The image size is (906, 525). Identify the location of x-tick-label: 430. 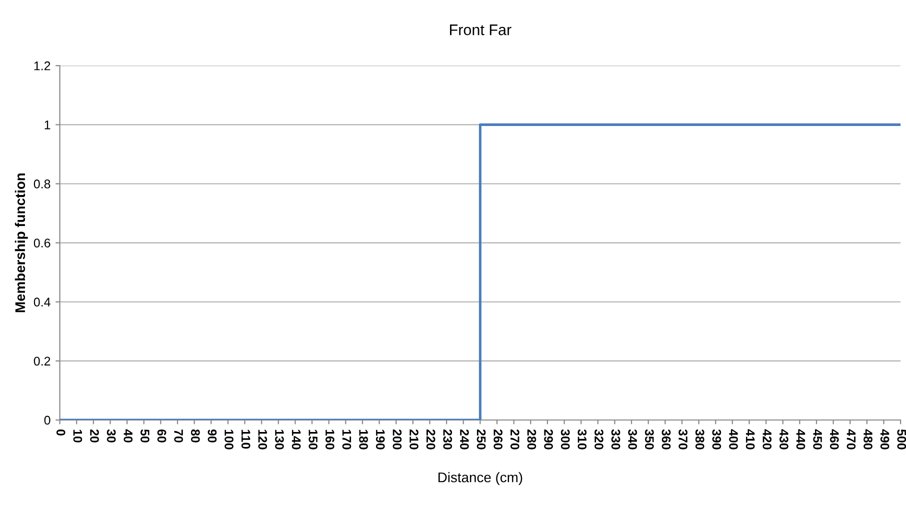
(783, 439).